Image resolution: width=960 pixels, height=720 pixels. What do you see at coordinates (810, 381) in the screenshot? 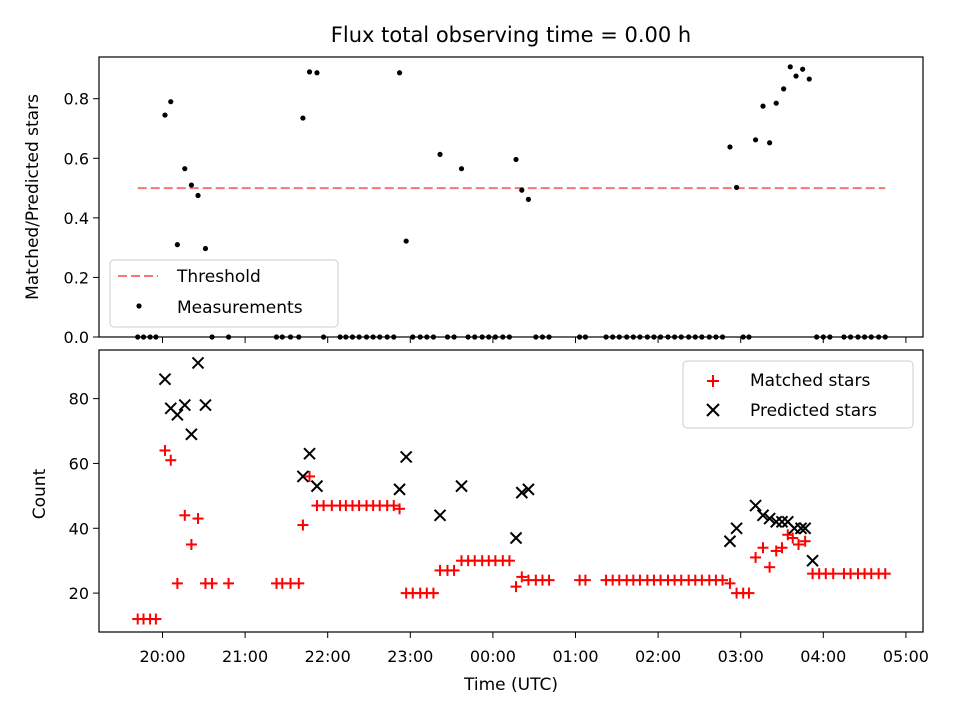
I see `matched-legend-label: Matched stars` at bounding box center [810, 381].